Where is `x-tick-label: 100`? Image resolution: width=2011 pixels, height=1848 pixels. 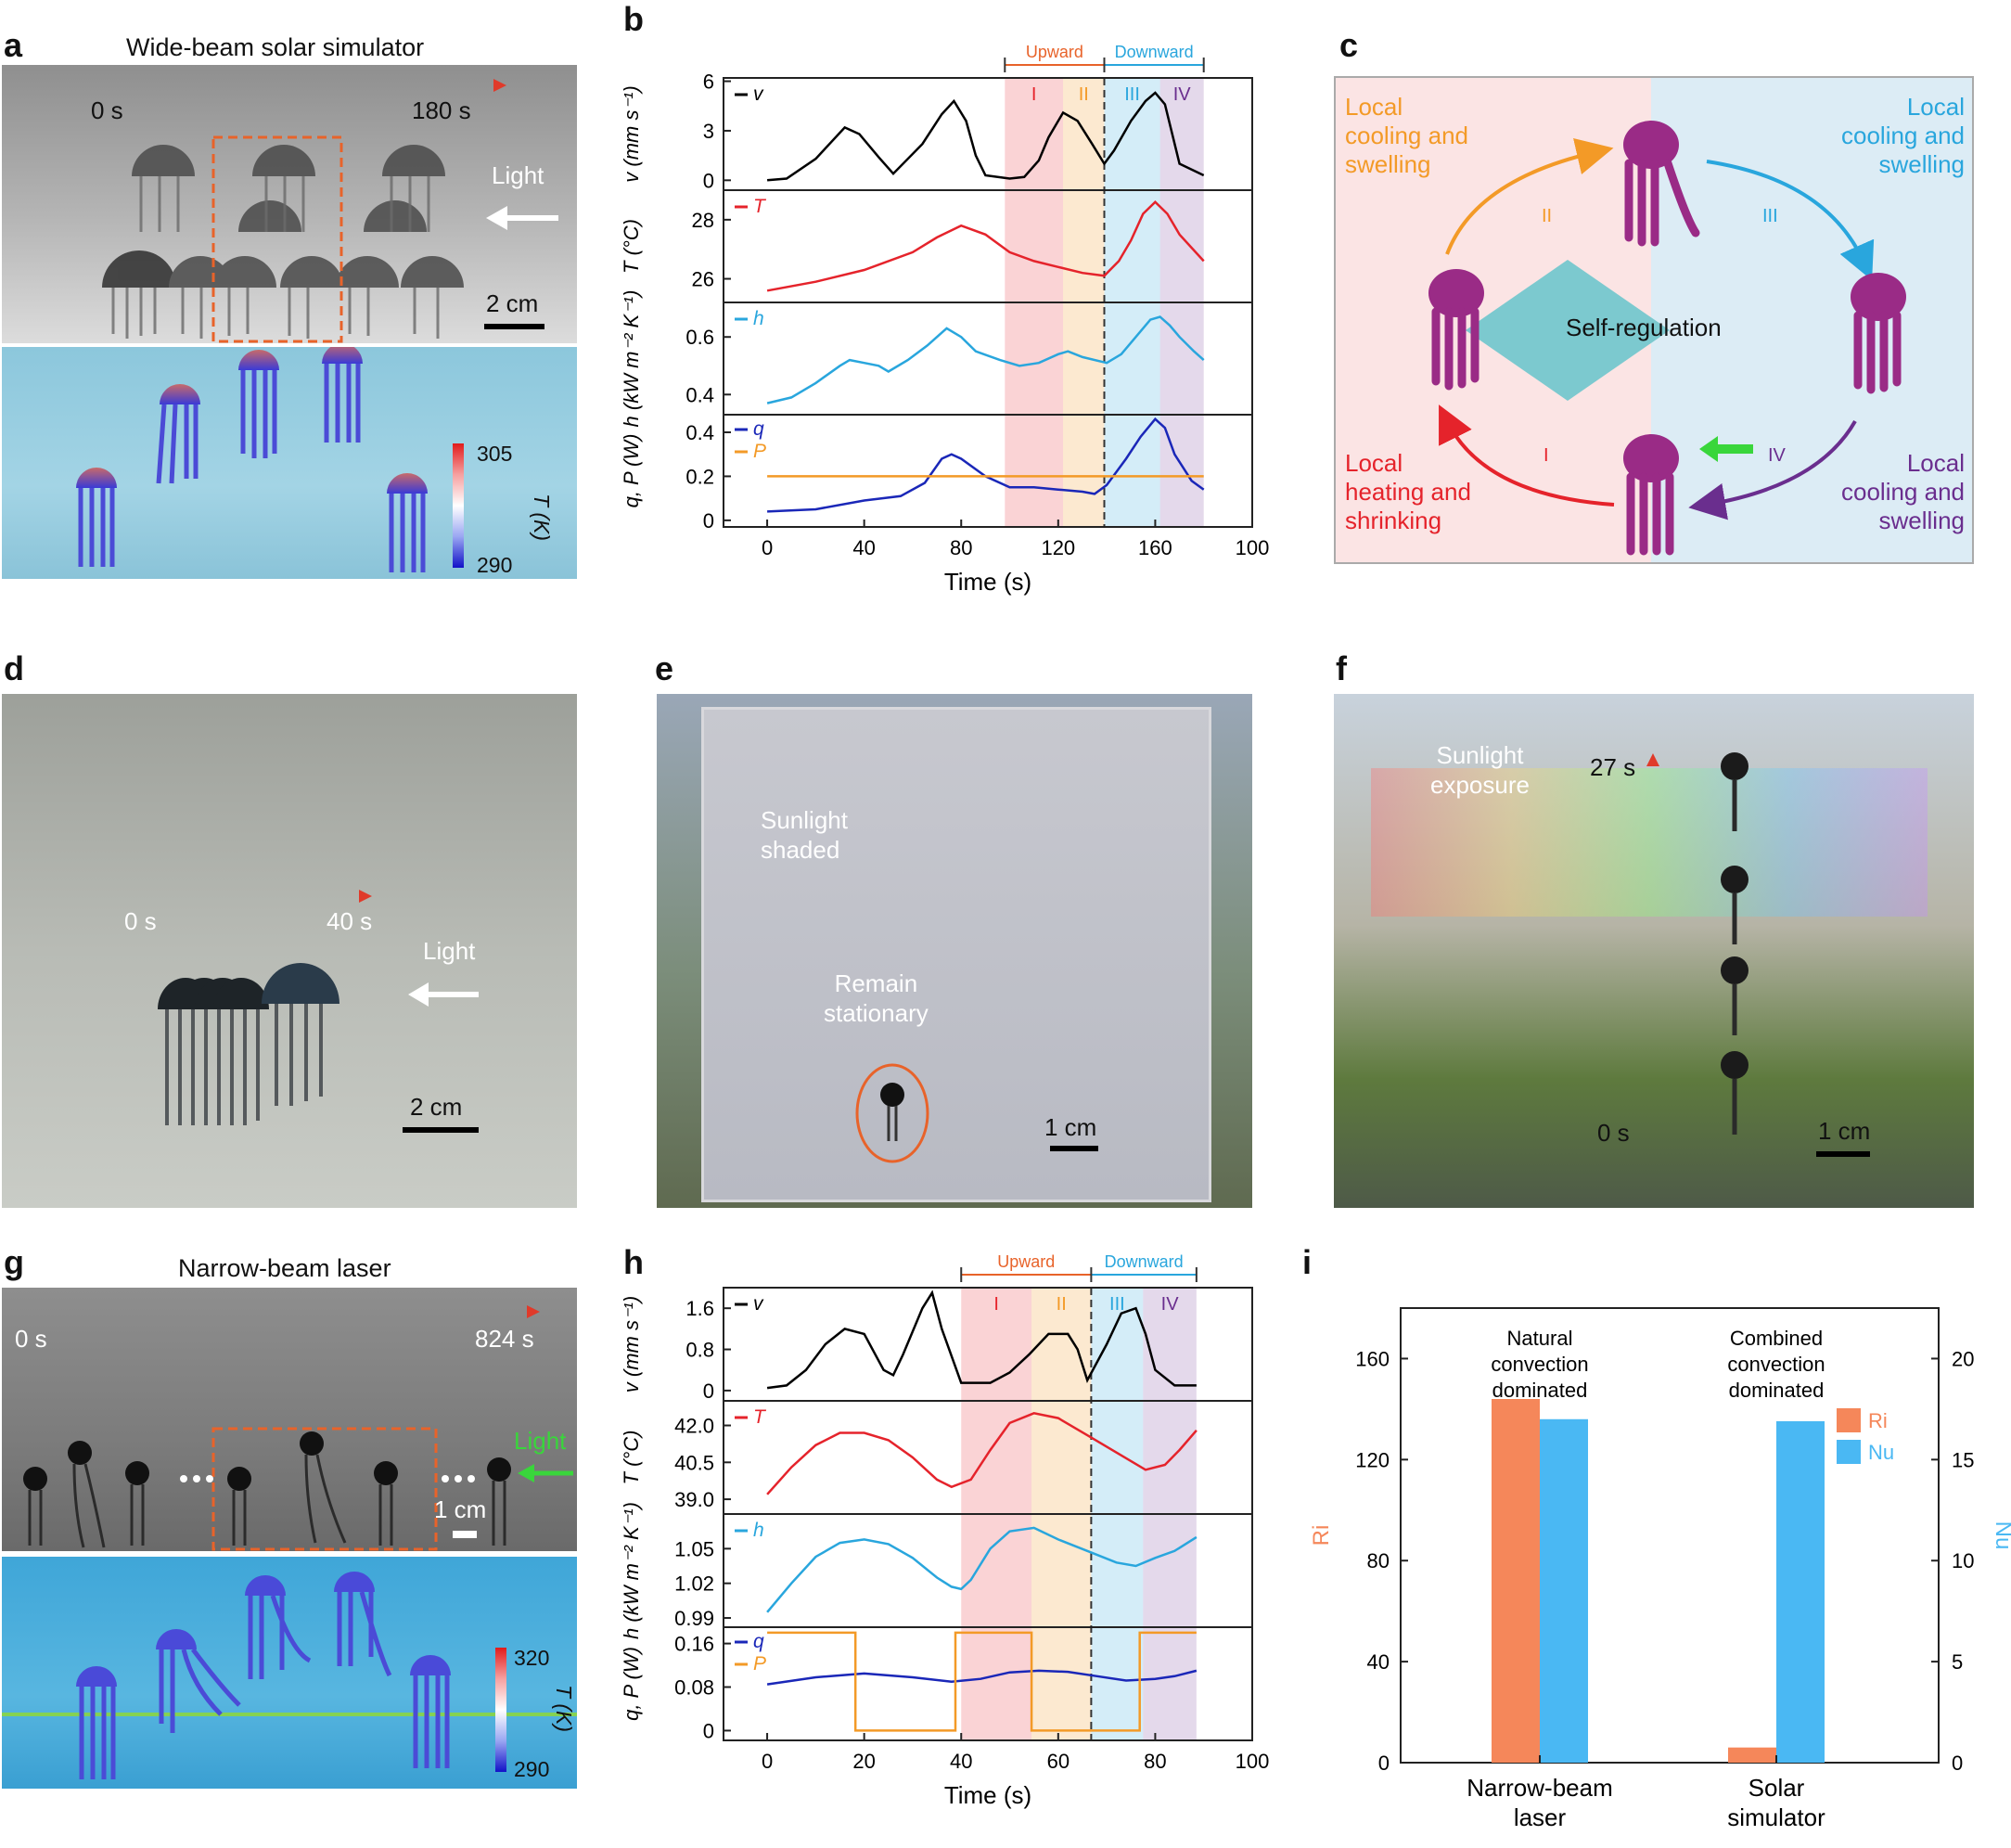
x-tick-label: 100 is located at coordinates (1253, 547).